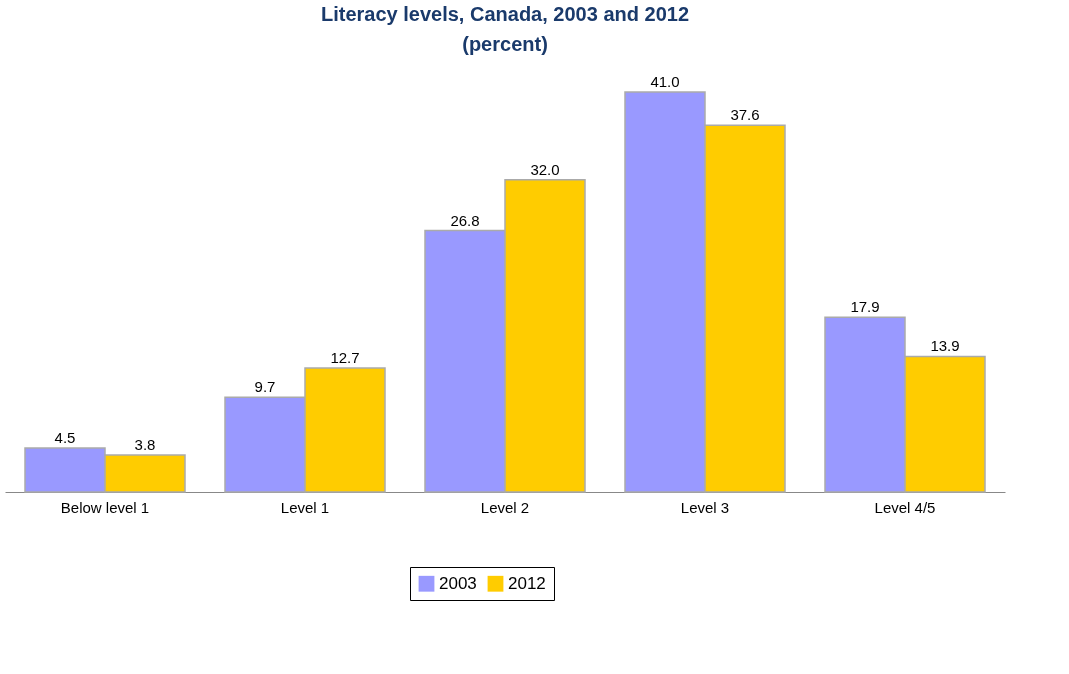 The width and height of the screenshot is (1069, 674). Describe the element at coordinates (105, 507) in the screenshot. I see `x-tick-label: Below level 1` at that location.